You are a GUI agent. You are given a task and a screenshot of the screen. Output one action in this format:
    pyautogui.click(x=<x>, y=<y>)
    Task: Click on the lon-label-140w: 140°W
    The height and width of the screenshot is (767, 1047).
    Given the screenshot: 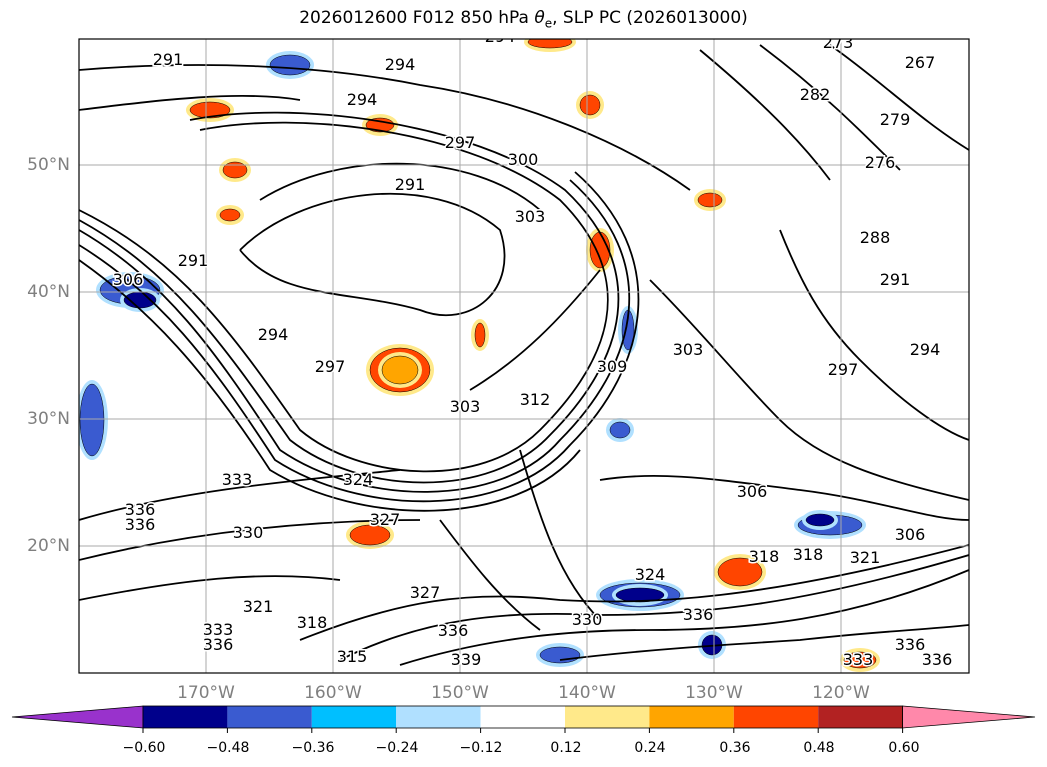 What is the action you would take?
    pyautogui.click(x=587, y=693)
    